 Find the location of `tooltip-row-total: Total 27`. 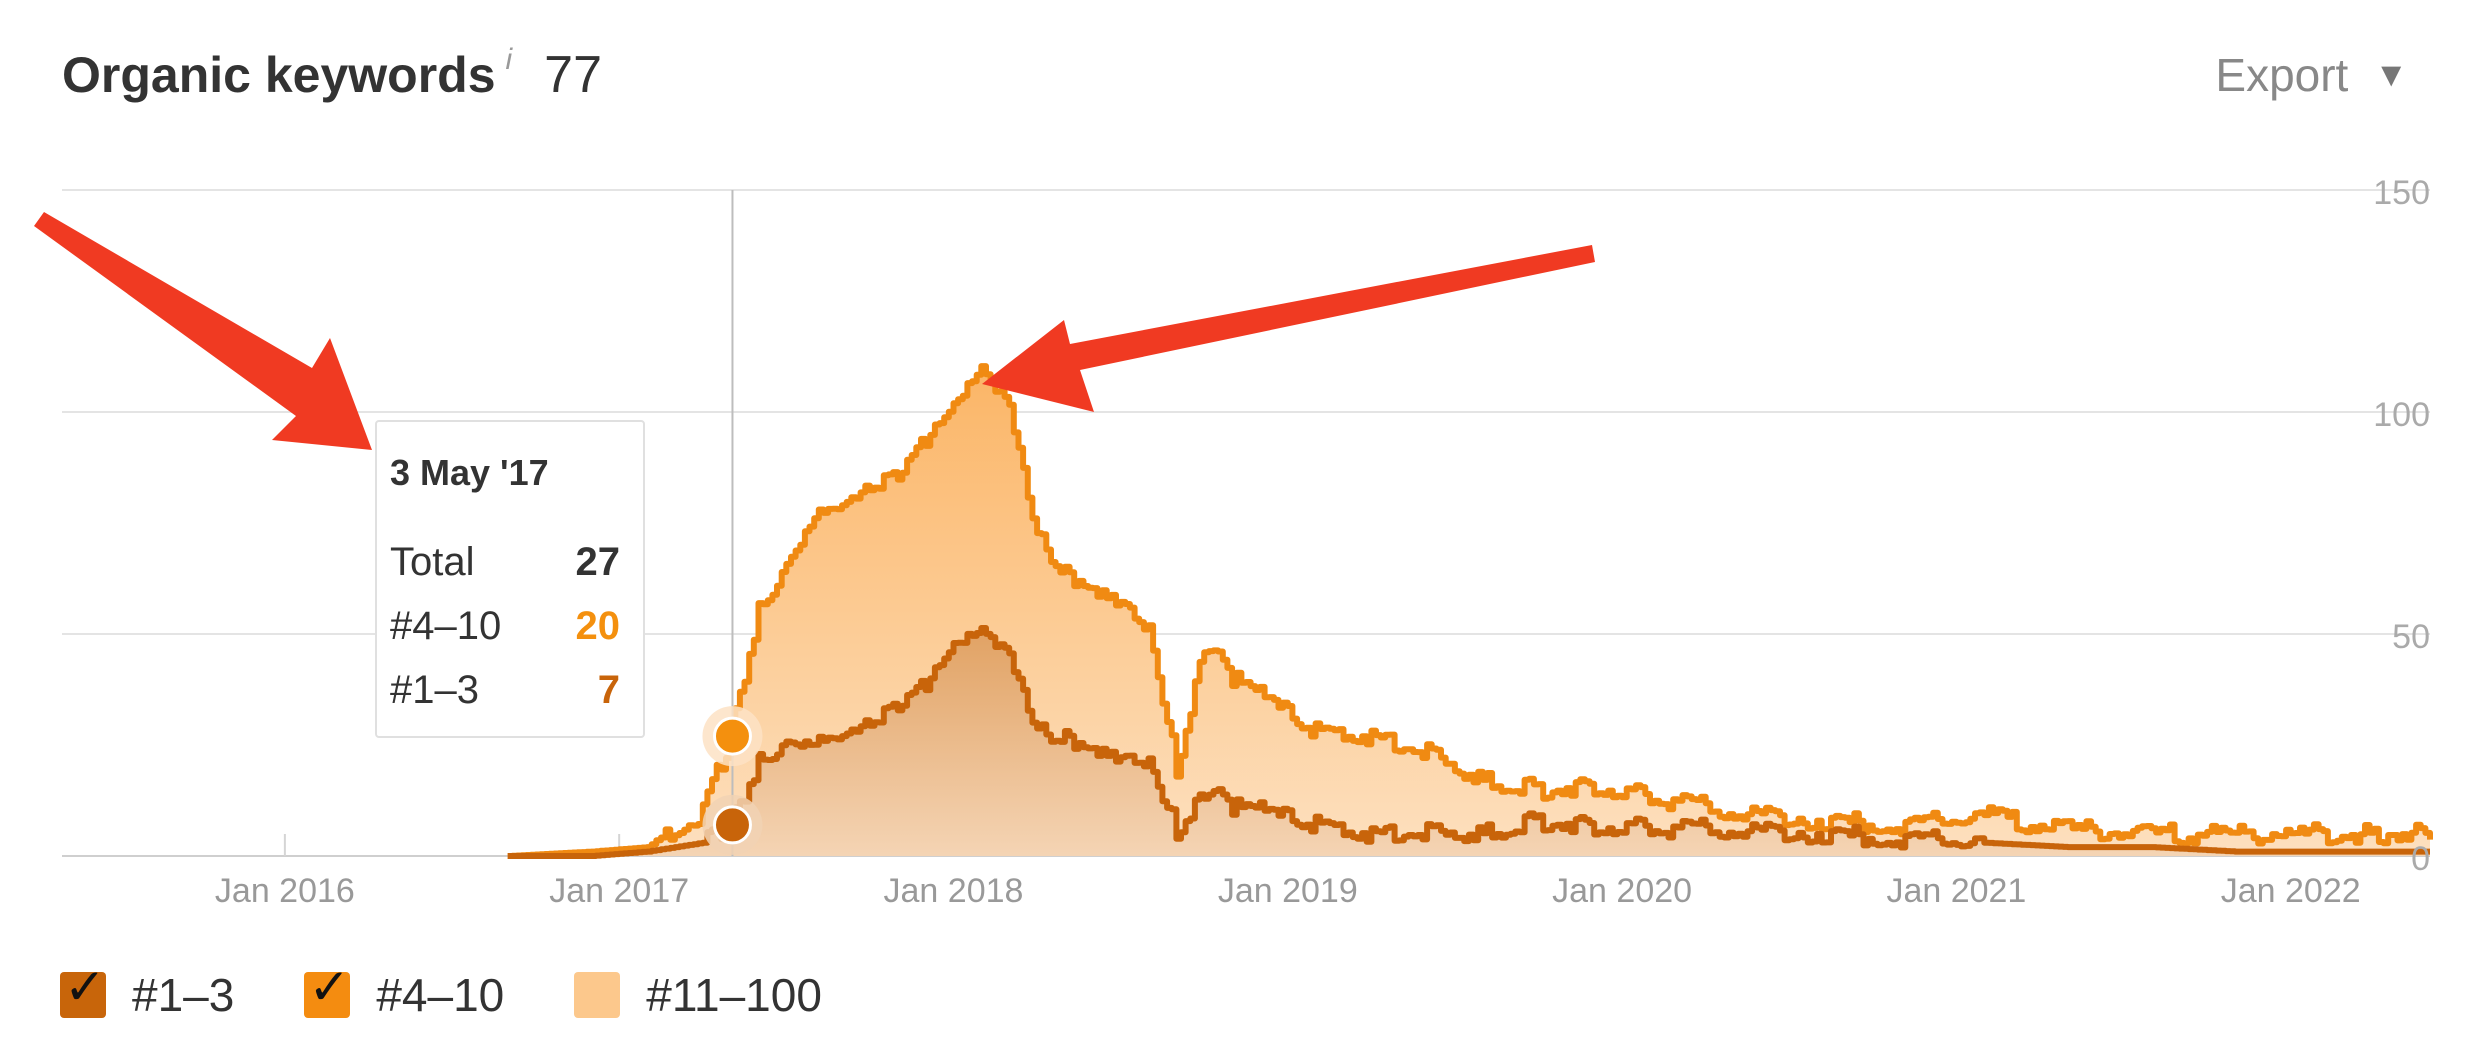

tooltip-row-total: Total 27 is located at coordinates (505, 562).